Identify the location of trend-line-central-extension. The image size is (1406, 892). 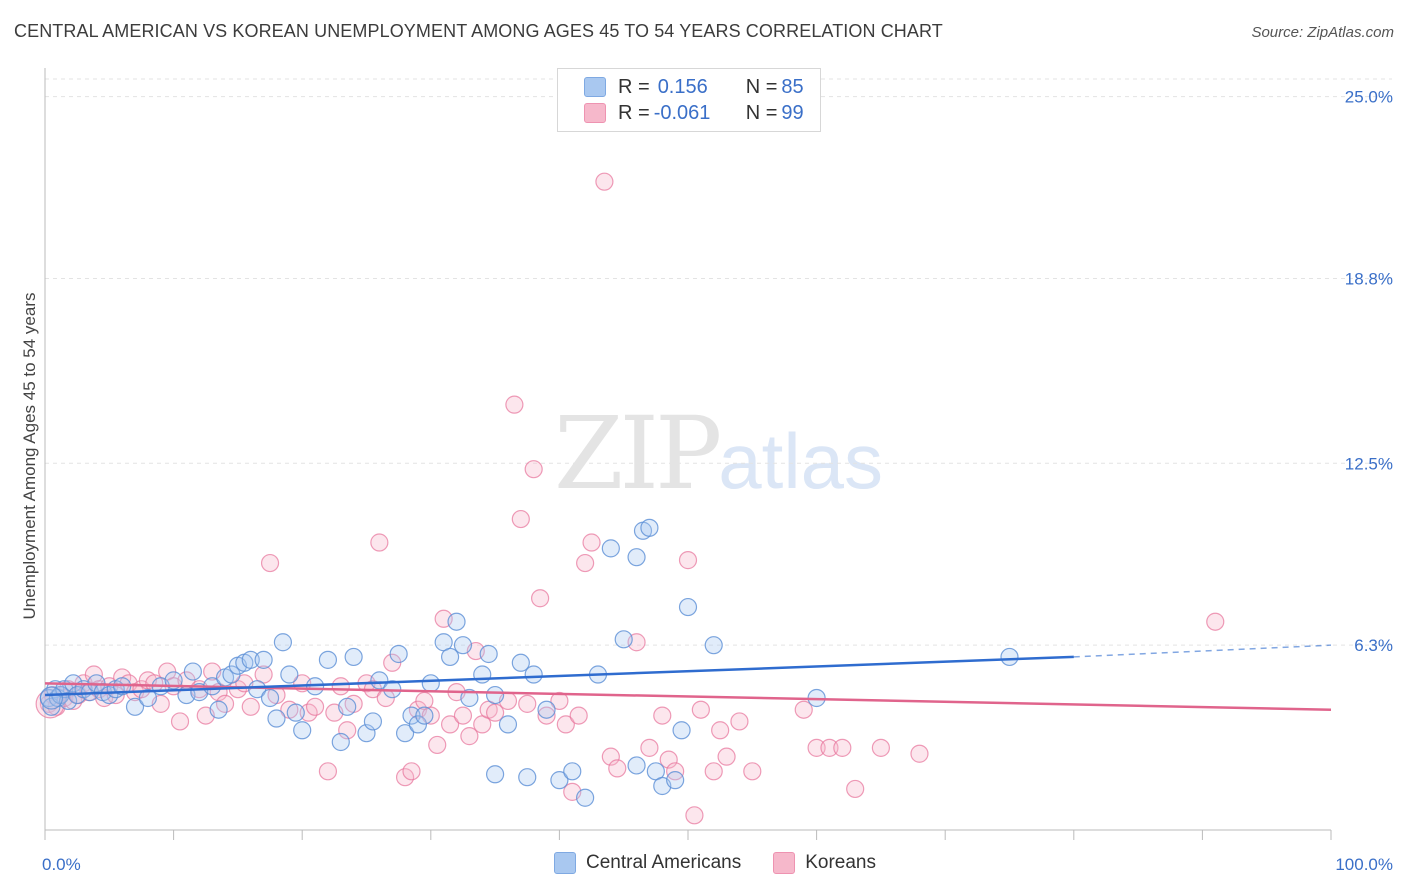
(1202, 651).